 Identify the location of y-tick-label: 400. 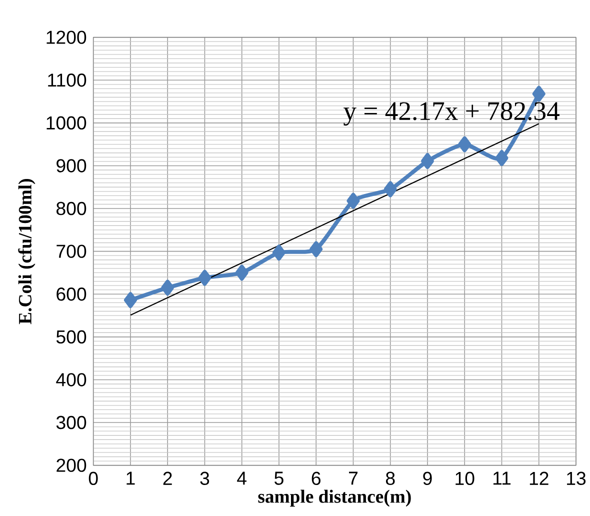
(71, 379).